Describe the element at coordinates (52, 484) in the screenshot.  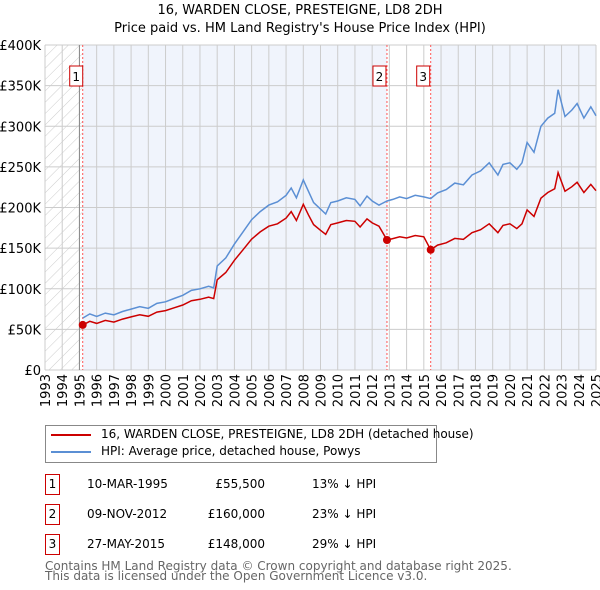
I see `sale-row-badge: 1` at that location.